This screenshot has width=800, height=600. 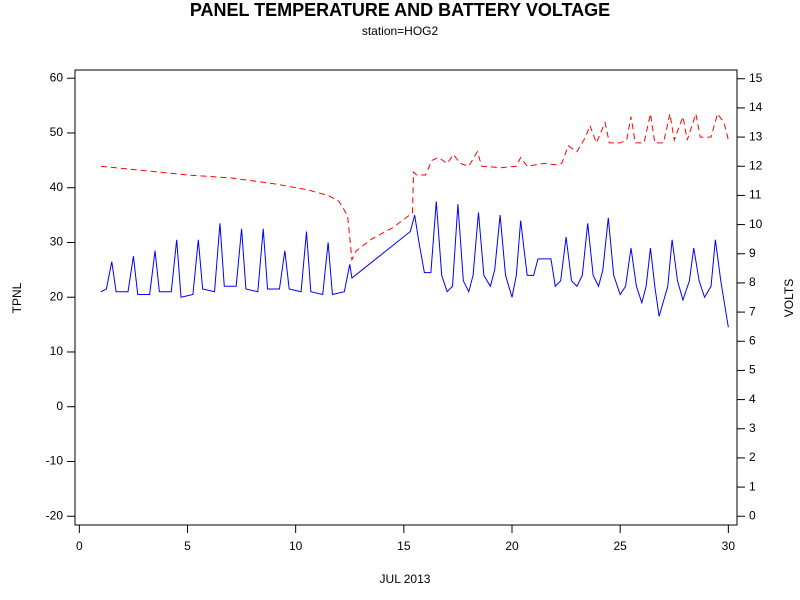 I want to click on y-axis-label: TPNL, so click(x=17, y=297).